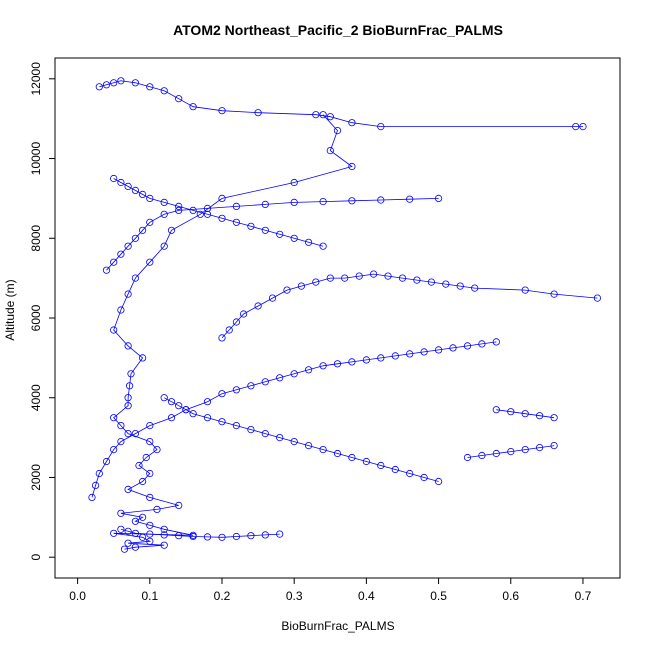 The height and width of the screenshot is (650, 650). What do you see at coordinates (337, 626) in the screenshot?
I see `x-axis-label: BioBurnFrac_PALMS` at bounding box center [337, 626].